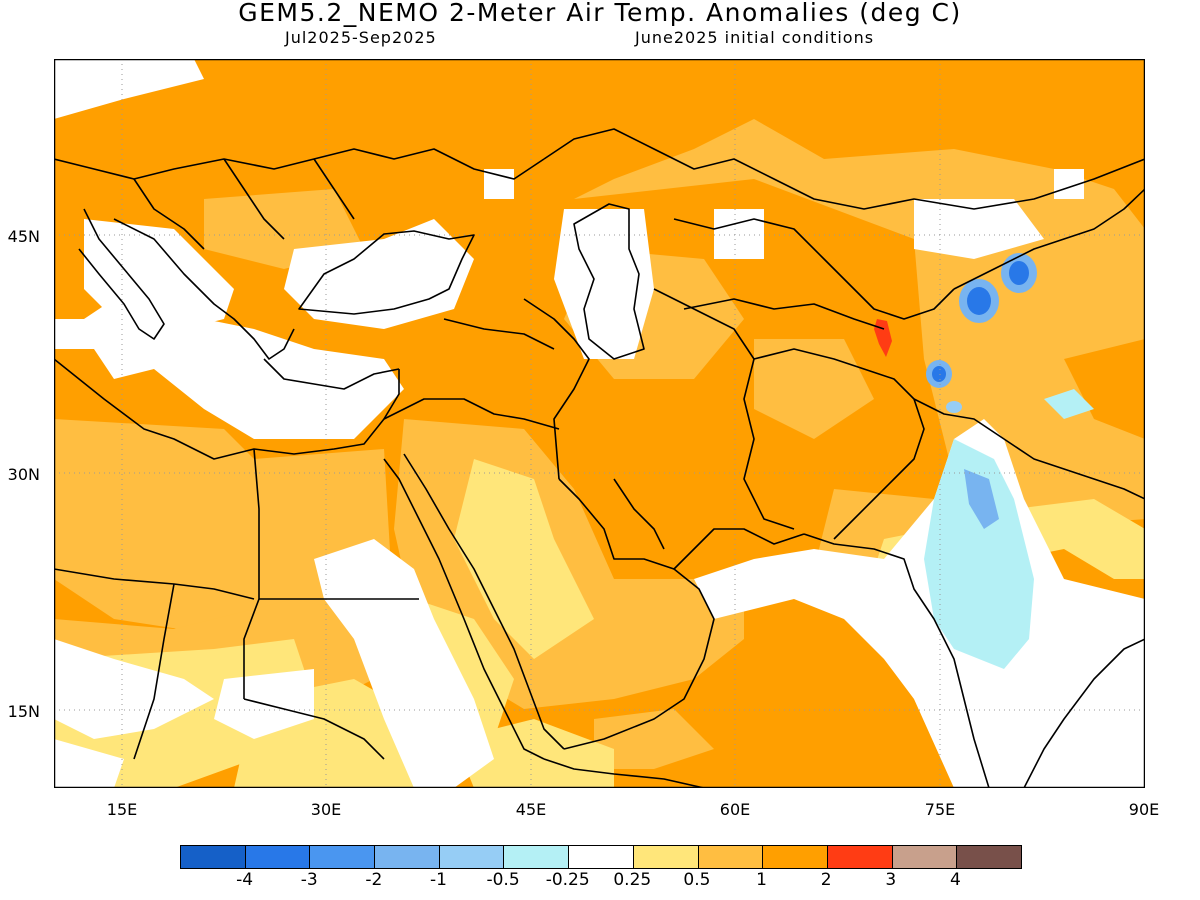 The height and width of the screenshot is (900, 1200). I want to click on lon-label-75e: 75E, so click(940, 809).